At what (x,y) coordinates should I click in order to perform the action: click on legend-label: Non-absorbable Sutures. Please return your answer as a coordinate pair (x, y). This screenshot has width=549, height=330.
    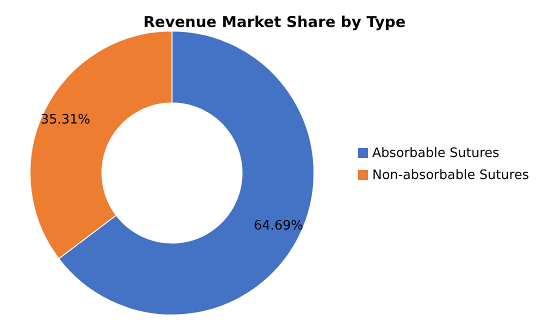
    Looking at the image, I should click on (450, 175).